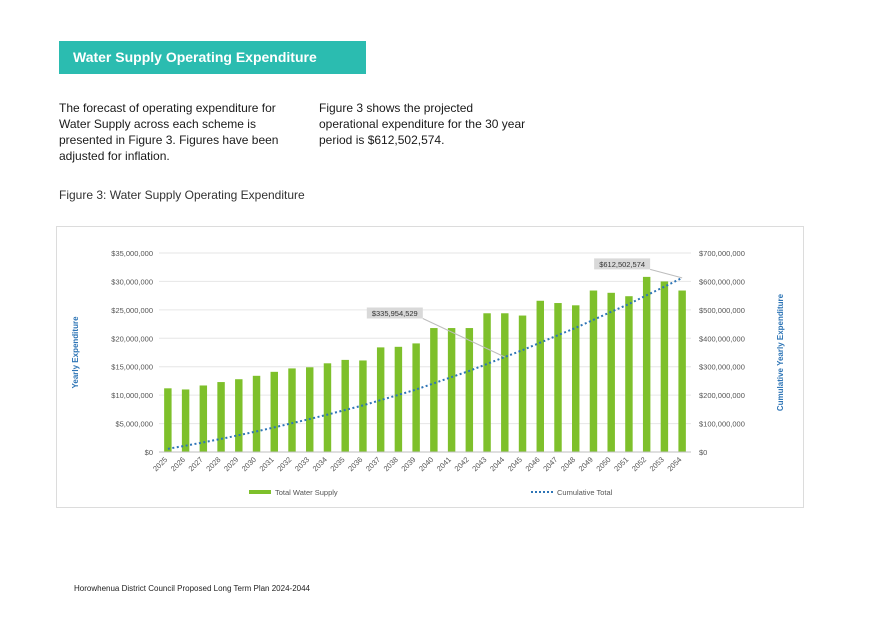 This screenshot has width=875, height=618. What do you see at coordinates (722, 281) in the screenshot?
I see `y-right-tick-label: $600,000,000` at bounding box center [722, 281].